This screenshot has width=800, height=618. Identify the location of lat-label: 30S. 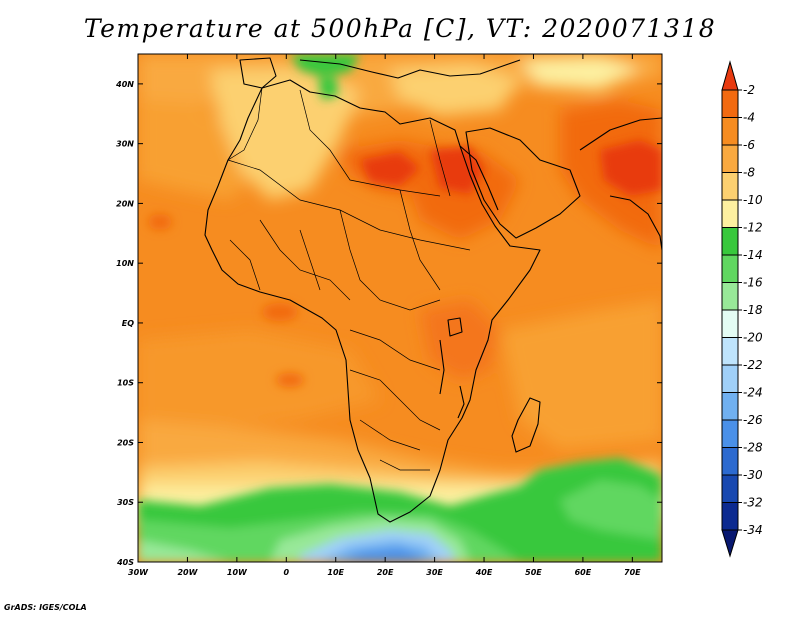
(125, 502).